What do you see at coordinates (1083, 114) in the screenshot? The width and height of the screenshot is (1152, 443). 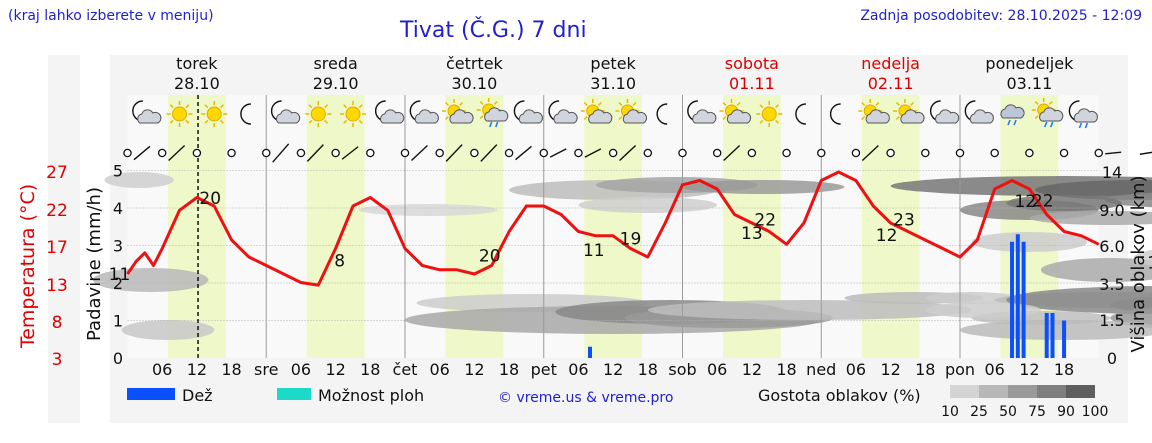 I see `moon-rain-icon` at bounding box center [1083, 114].